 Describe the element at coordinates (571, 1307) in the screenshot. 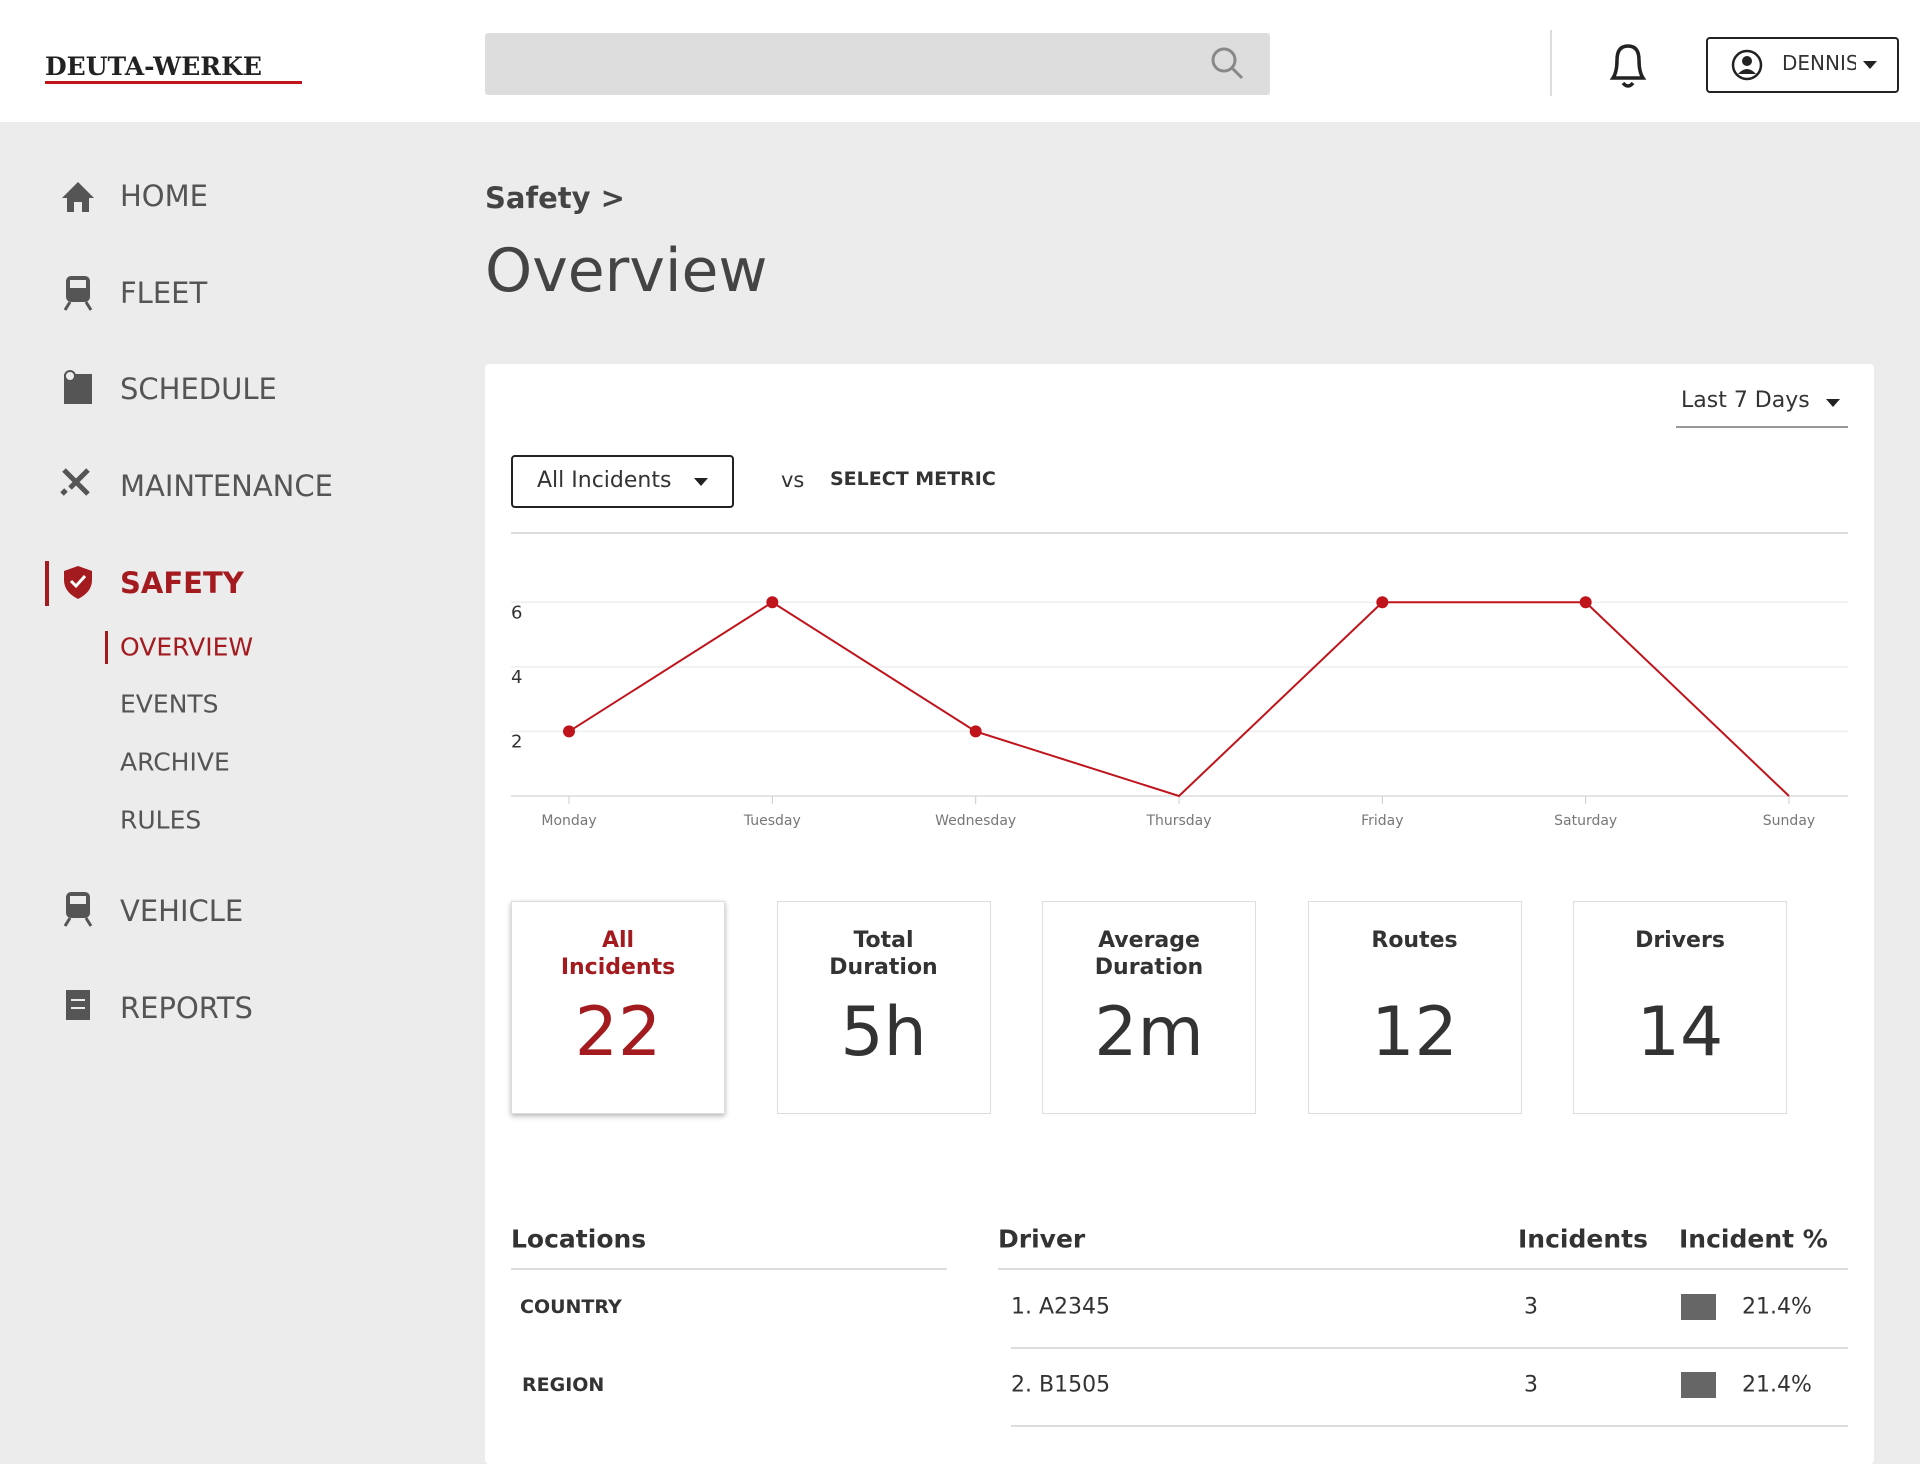

I see `location-row: COUNTRY` at that location.